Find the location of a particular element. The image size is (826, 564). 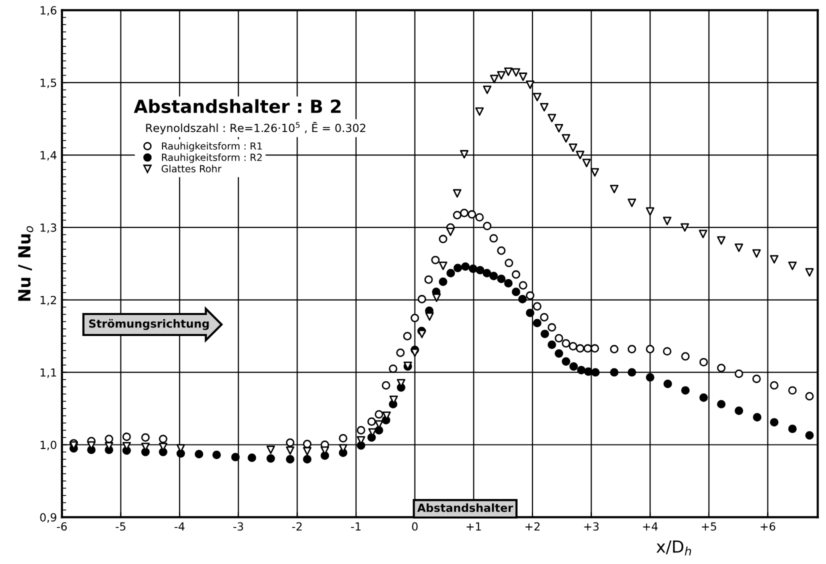

y-axis-title: Nu / Nu$_{o}$ is located at coordinates (26, 263).